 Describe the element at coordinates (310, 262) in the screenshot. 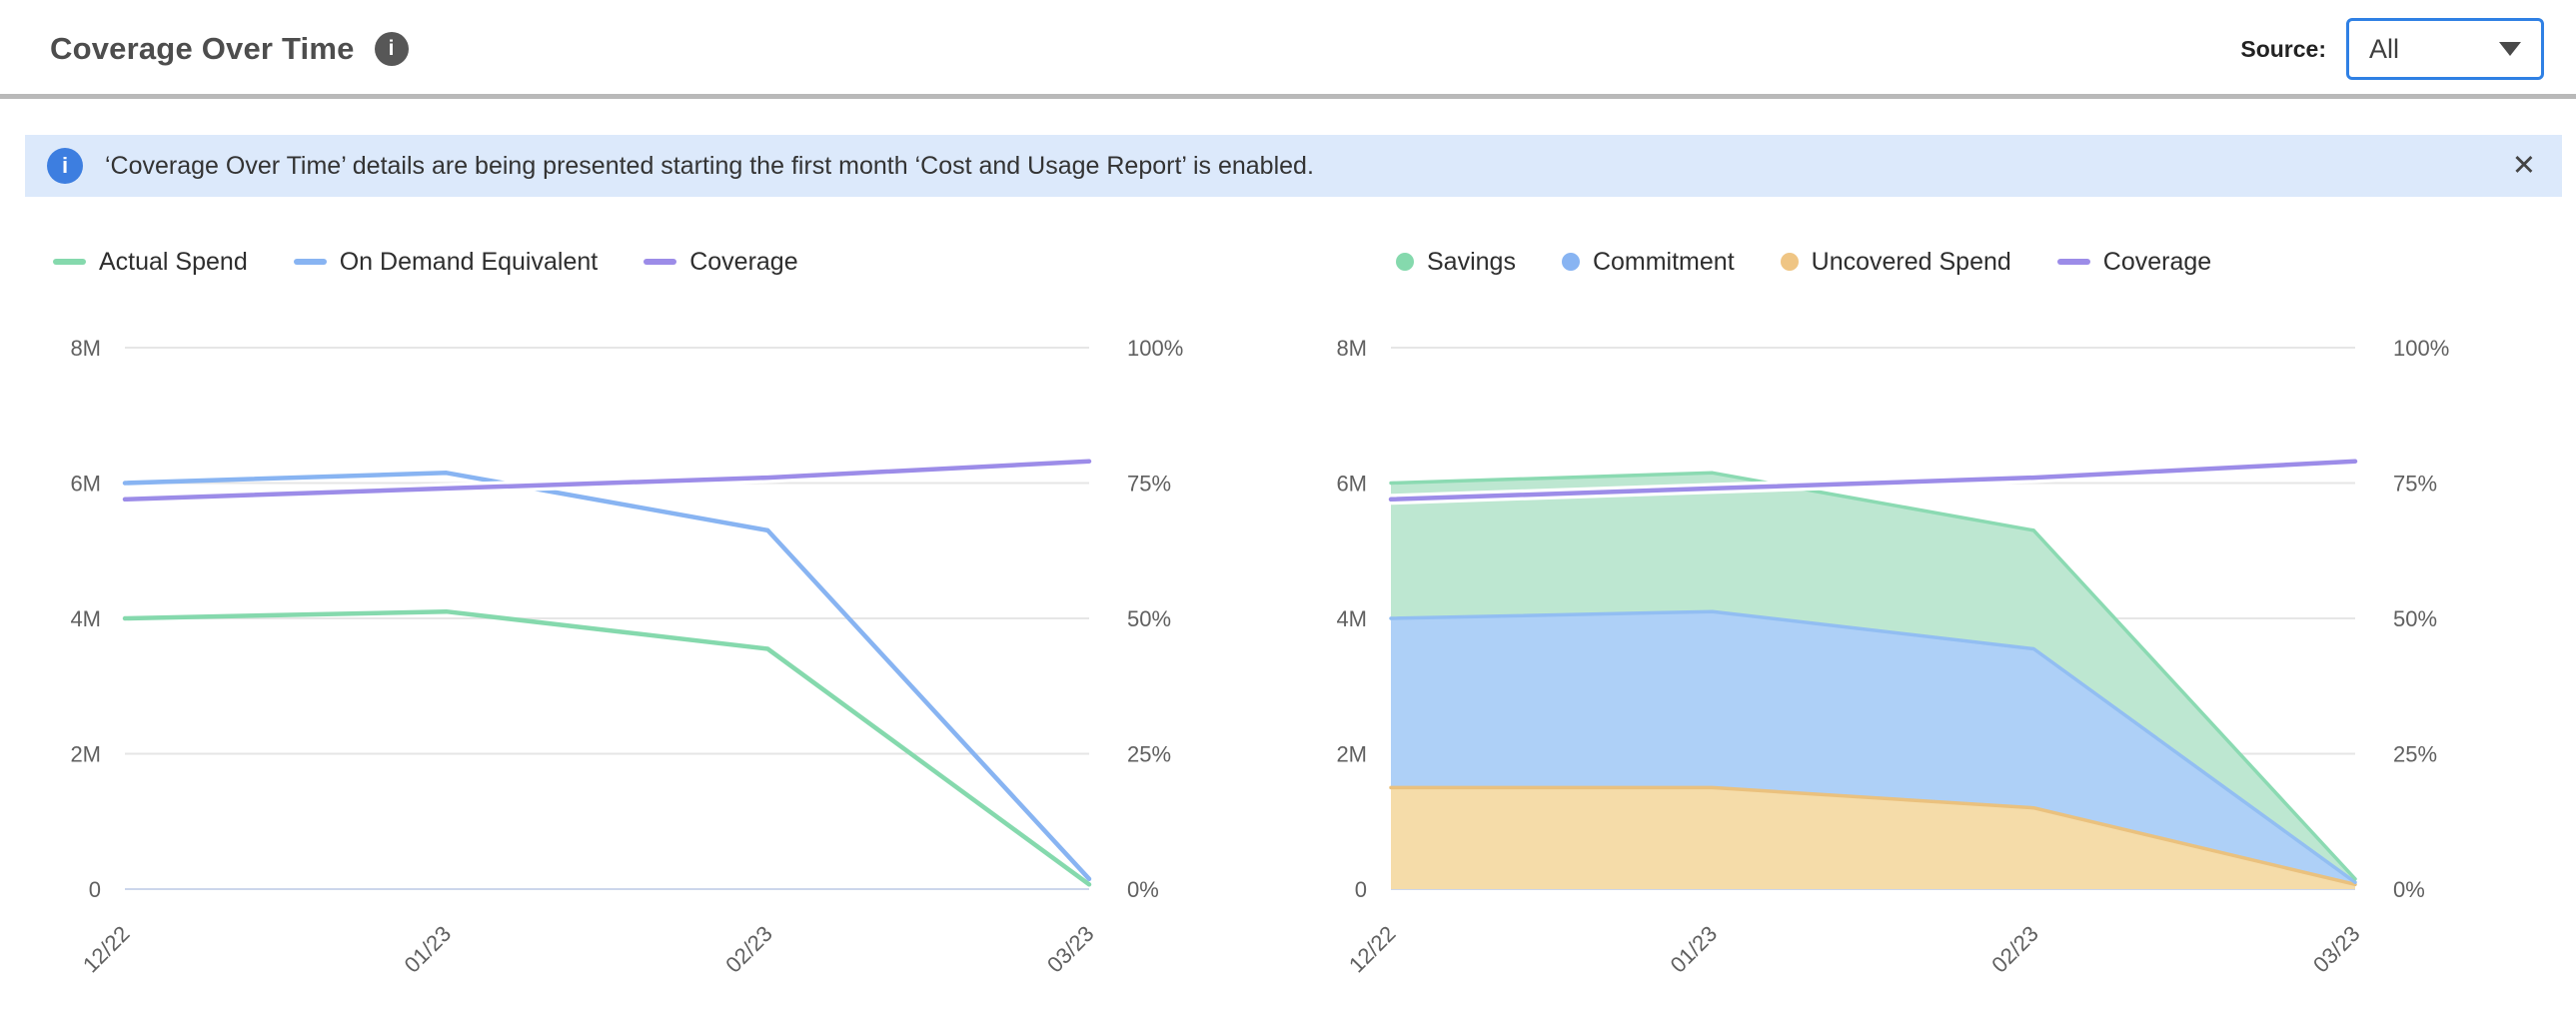

I see `legend-swatch-on-demand-equivalent-icon` at that location.